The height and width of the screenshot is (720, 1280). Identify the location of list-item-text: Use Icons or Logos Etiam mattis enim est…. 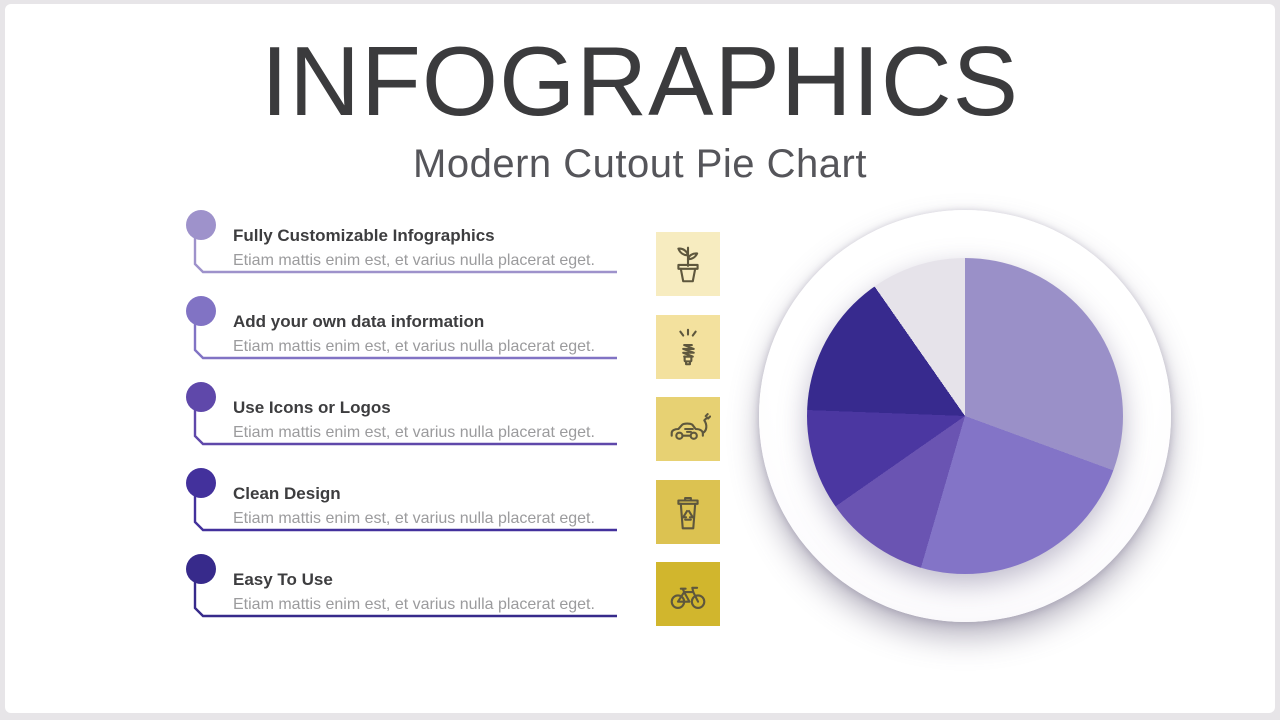
(429, 420).